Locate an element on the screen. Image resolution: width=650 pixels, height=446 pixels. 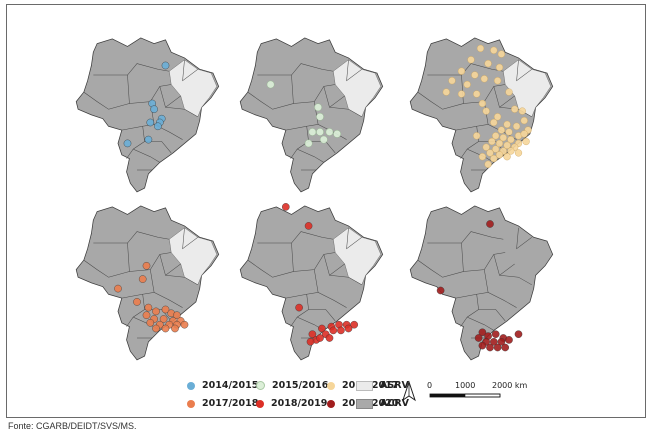
scale-bar is located at coordinates (465, 395).